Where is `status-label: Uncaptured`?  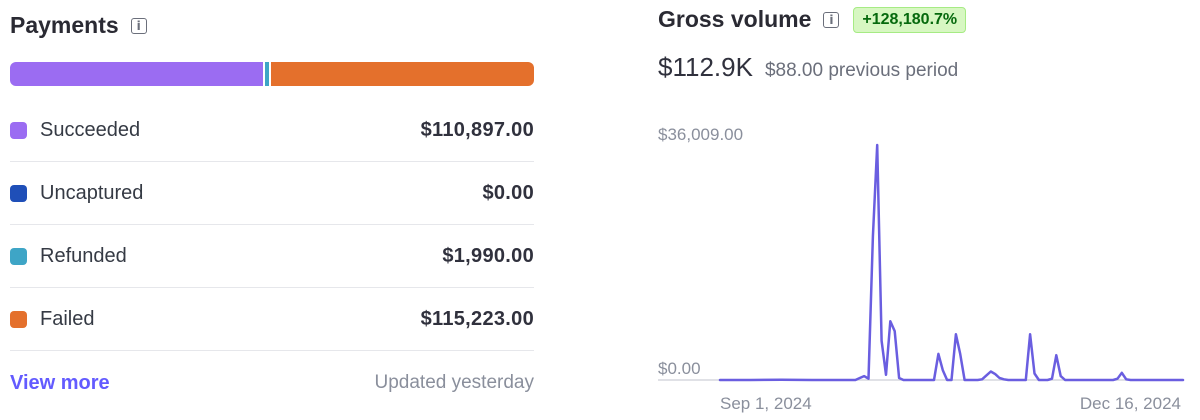
status-label: Uncaptured is located at coordinates (92, 192).